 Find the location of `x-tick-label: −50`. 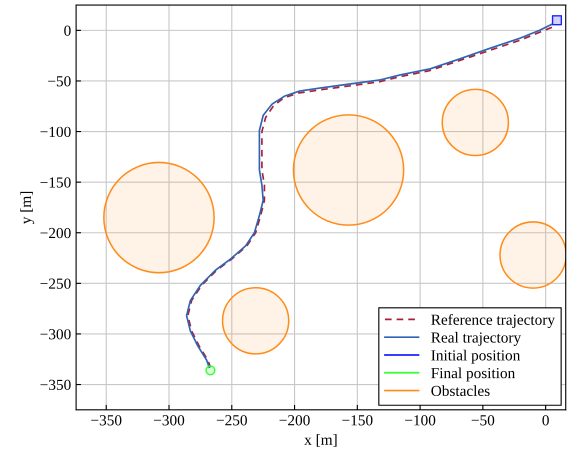

x-tick-label: −50 is located at coordinates (483, 420).